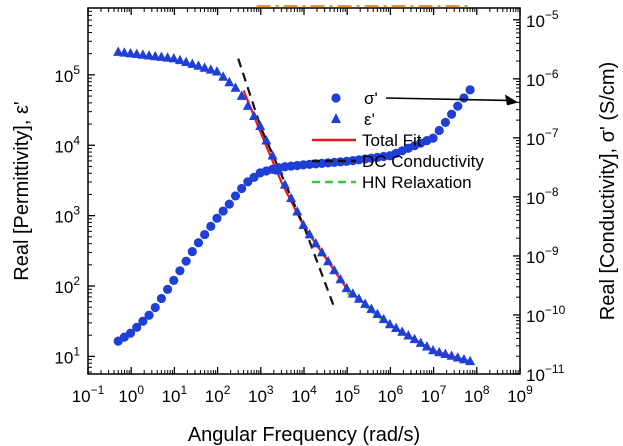  What do you see at coordinates (304, 394) in the screenshot?
I see `x-tick-label: 10⁴` at bounding box center [304, 394].